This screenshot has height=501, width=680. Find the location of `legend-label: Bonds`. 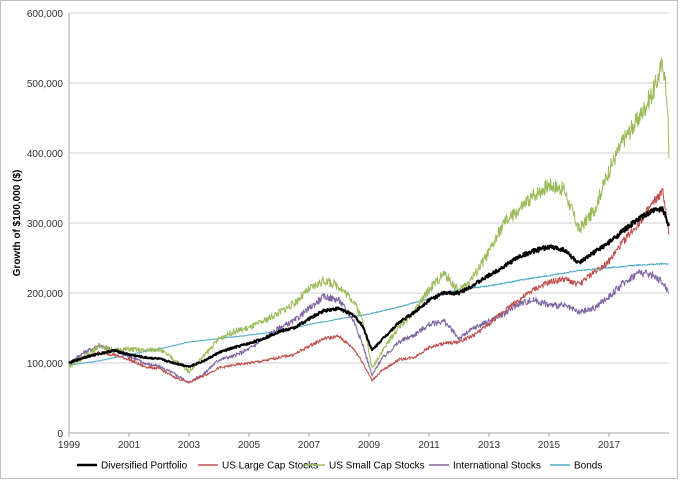

legend-label: Bonds is located at coordinates (588, 466).